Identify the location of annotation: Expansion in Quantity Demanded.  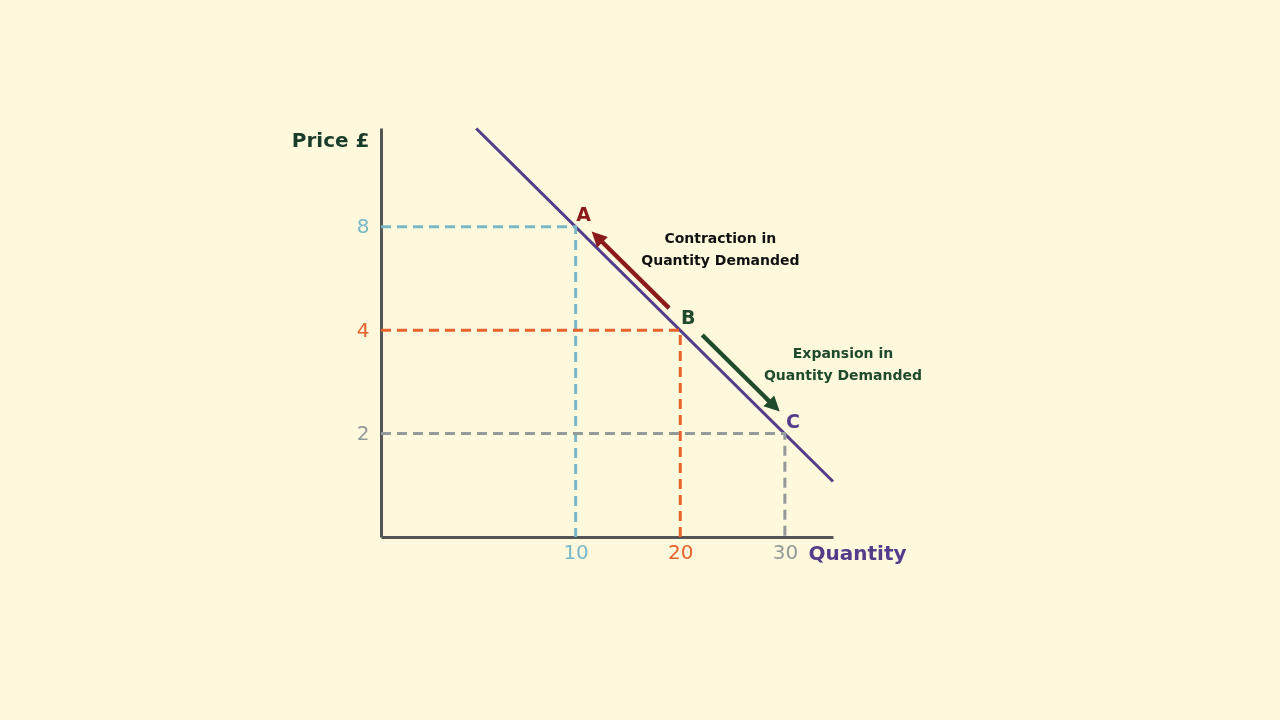
(843, 364).